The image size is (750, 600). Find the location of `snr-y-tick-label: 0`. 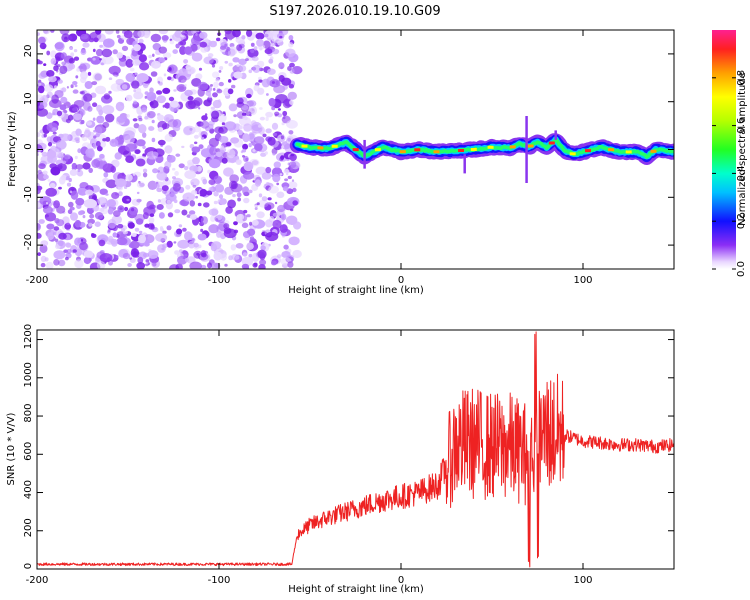

snr-y-tick-label: 0 is located at coordinates (28, 566).